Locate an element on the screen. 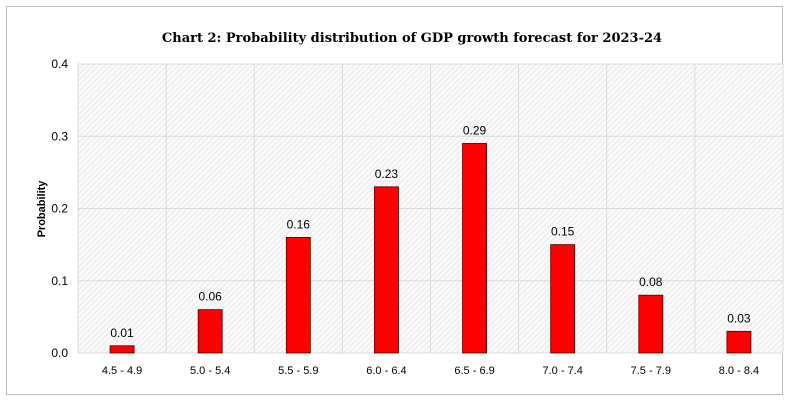  x-tick-label: 7.0 - 7.4 is located at coordinates (563, 371).